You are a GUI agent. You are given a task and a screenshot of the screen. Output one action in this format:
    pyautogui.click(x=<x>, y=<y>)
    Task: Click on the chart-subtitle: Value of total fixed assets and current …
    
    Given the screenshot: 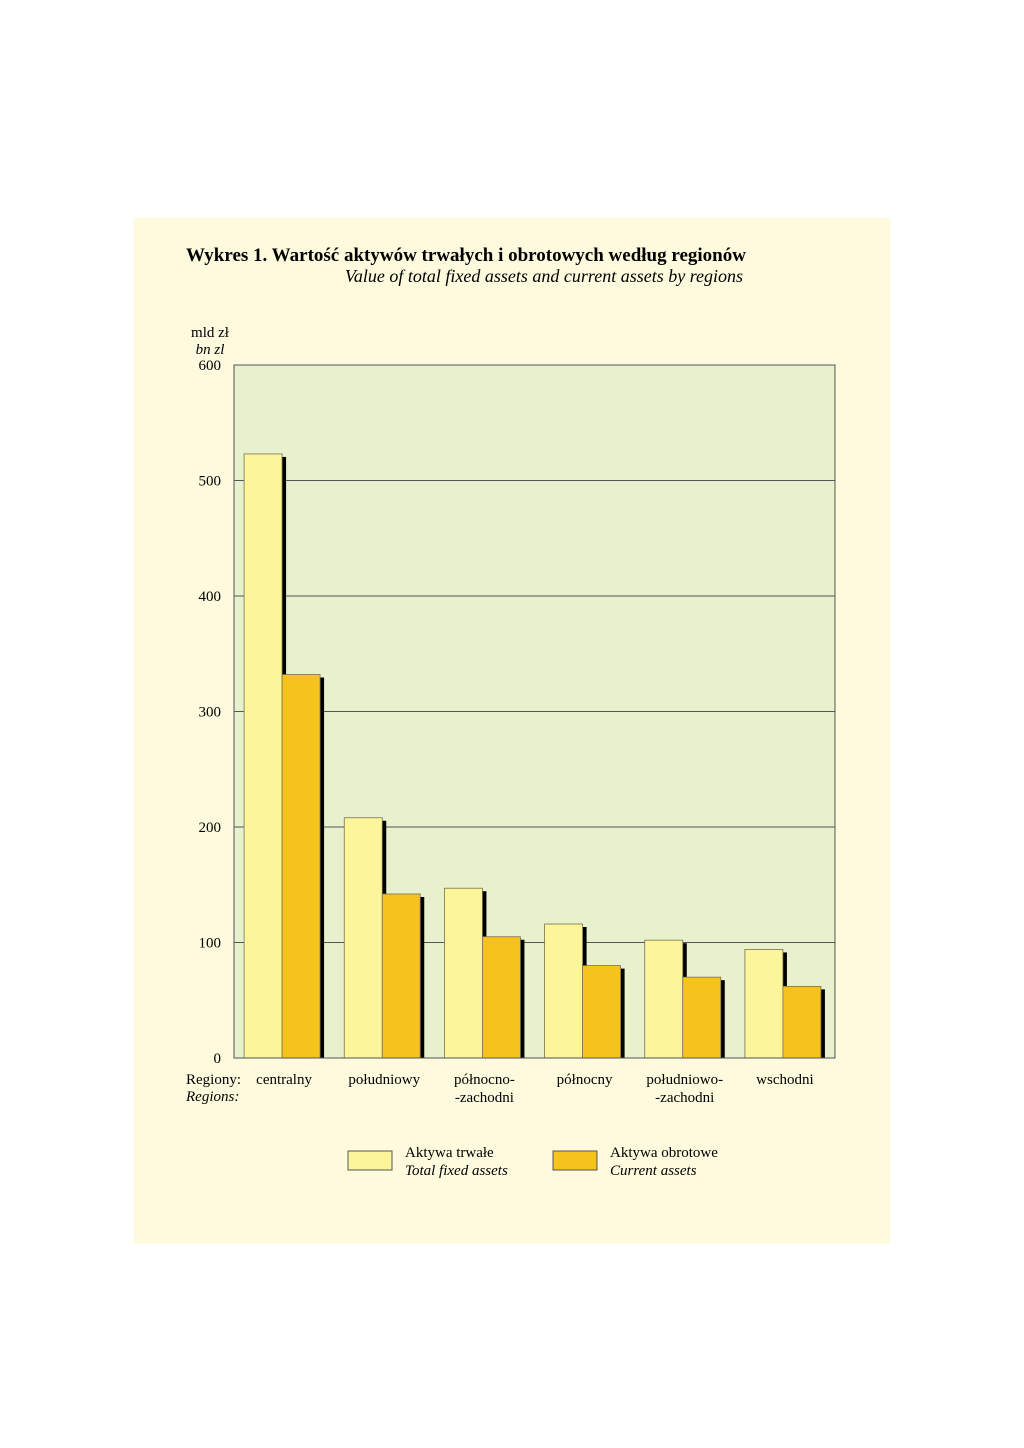 What is the action you would take?
    pyautogui.click(x=544, y=276)
    